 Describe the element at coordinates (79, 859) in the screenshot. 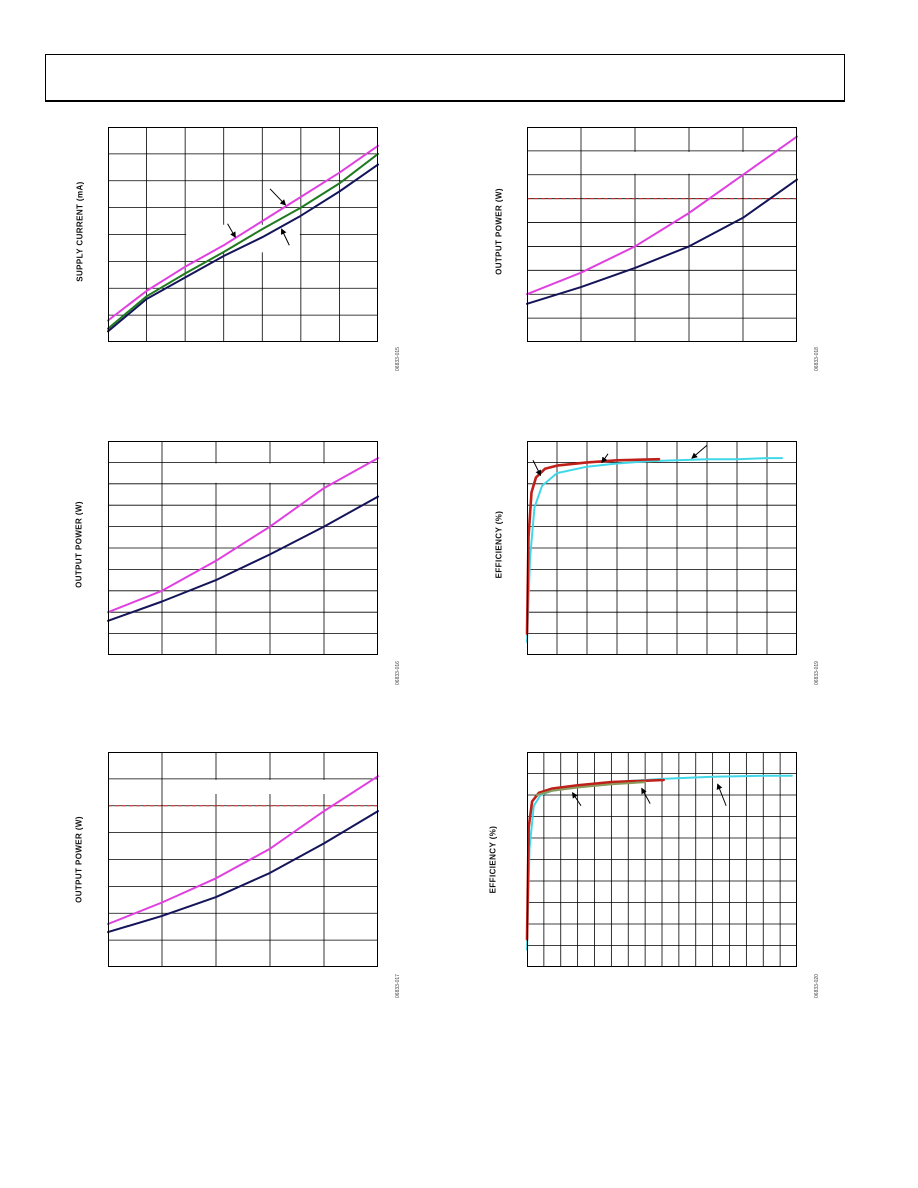

I see `y-axis-label-output-power-bottom: OUTPUT POWER (W)` at that location.